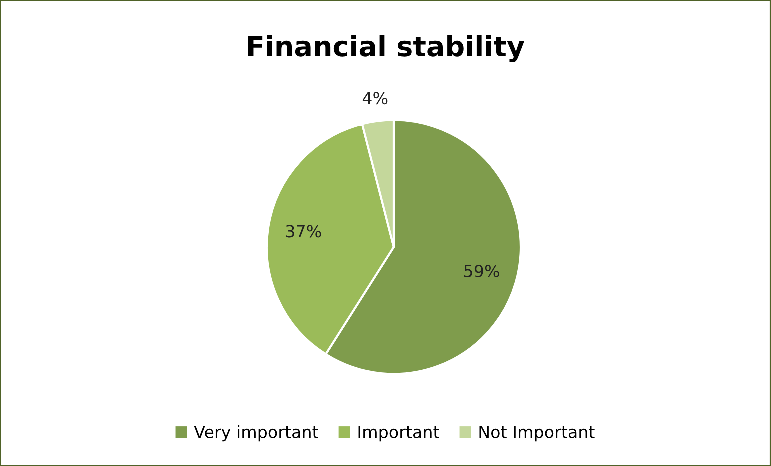 Image resolution: width=771 pixels, height=466 pixels. I want to click on data-label: 37%, so click(304, 231).